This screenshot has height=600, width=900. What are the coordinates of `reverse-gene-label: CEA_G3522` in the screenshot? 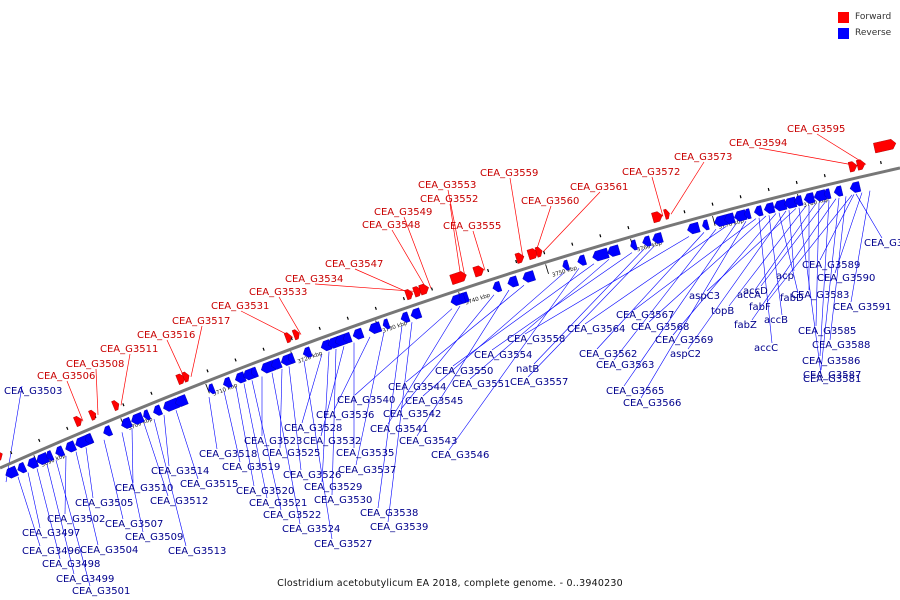 It's located at (292, 515).